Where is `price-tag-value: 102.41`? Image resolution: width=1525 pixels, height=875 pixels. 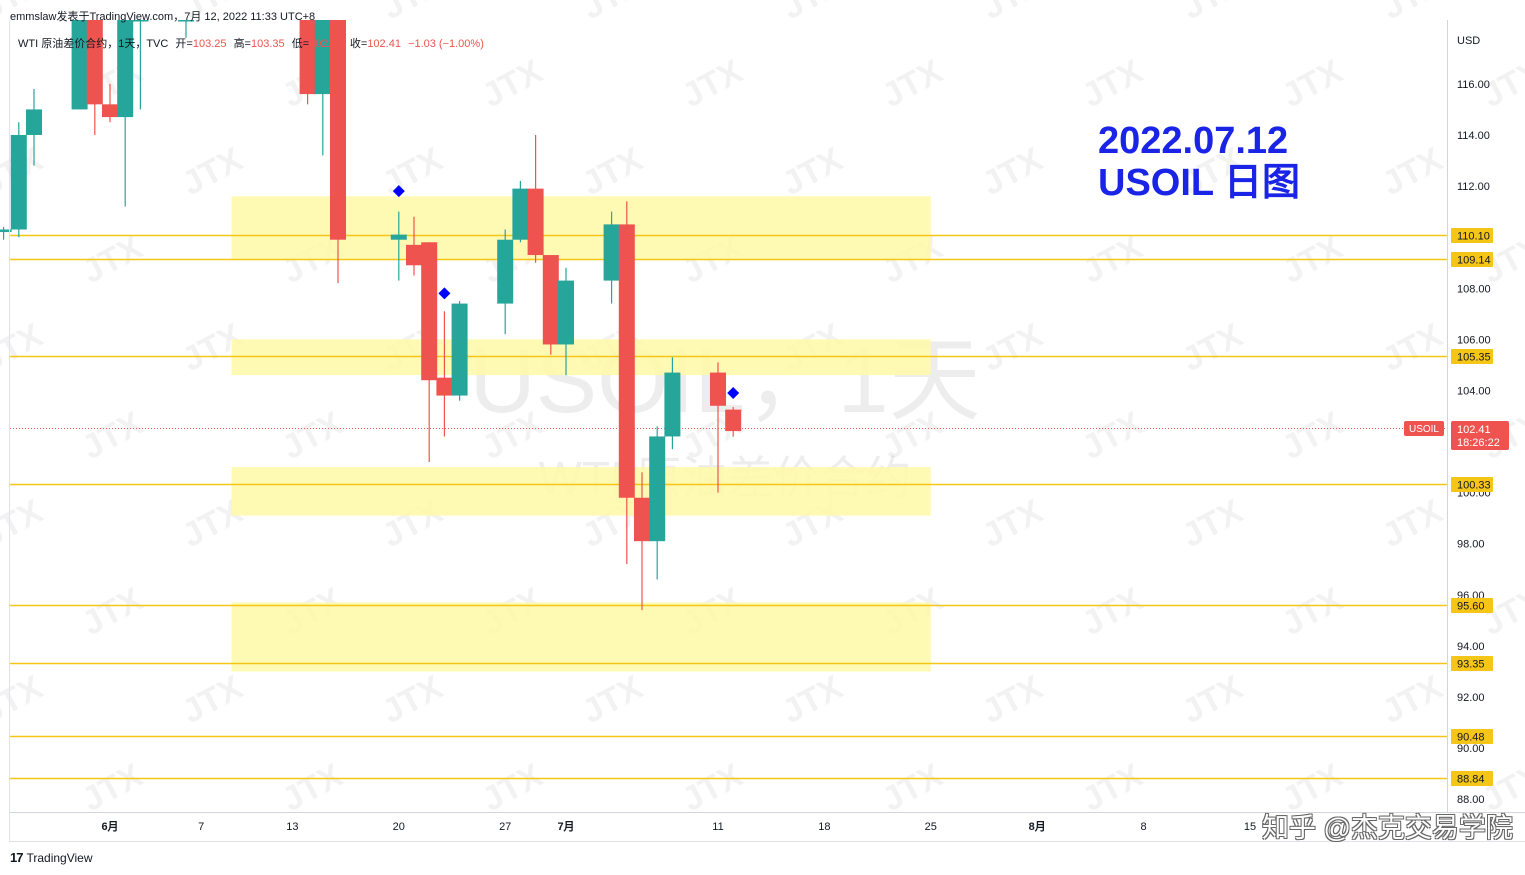
price-tag-value: 102.41 is located at coordinates (1474, 430).